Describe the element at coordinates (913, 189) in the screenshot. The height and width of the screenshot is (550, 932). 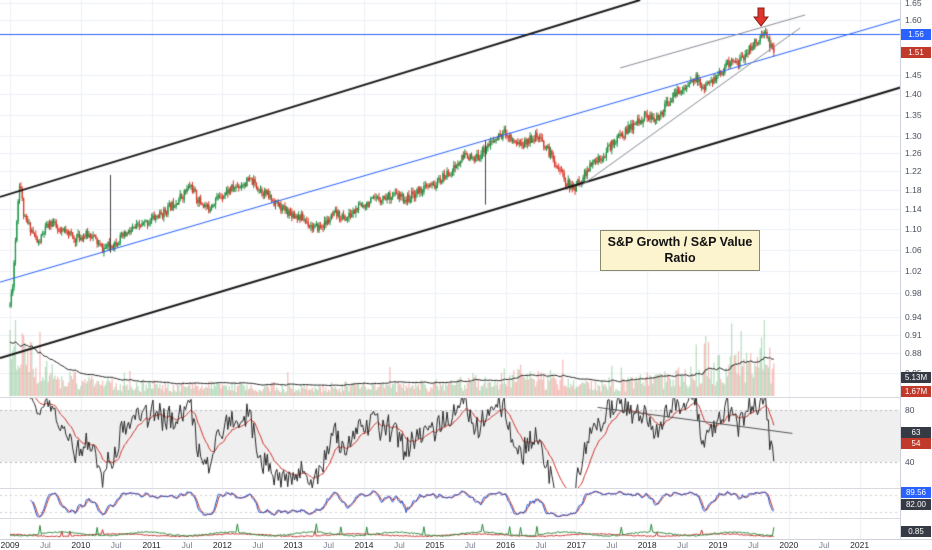
I see `price-tick-label: 1.18` at that location.